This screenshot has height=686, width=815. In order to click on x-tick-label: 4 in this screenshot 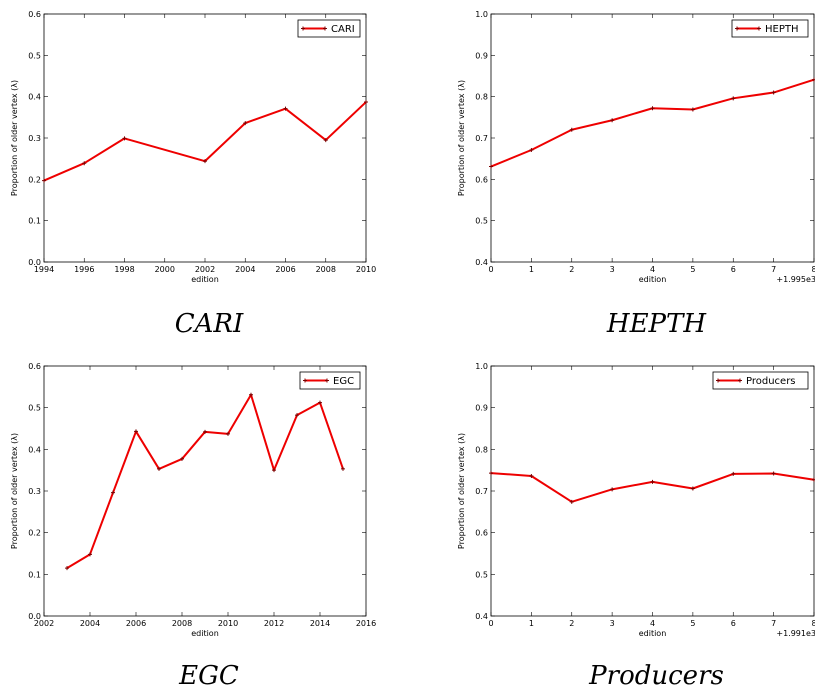, I will do `click(652, 269)`.